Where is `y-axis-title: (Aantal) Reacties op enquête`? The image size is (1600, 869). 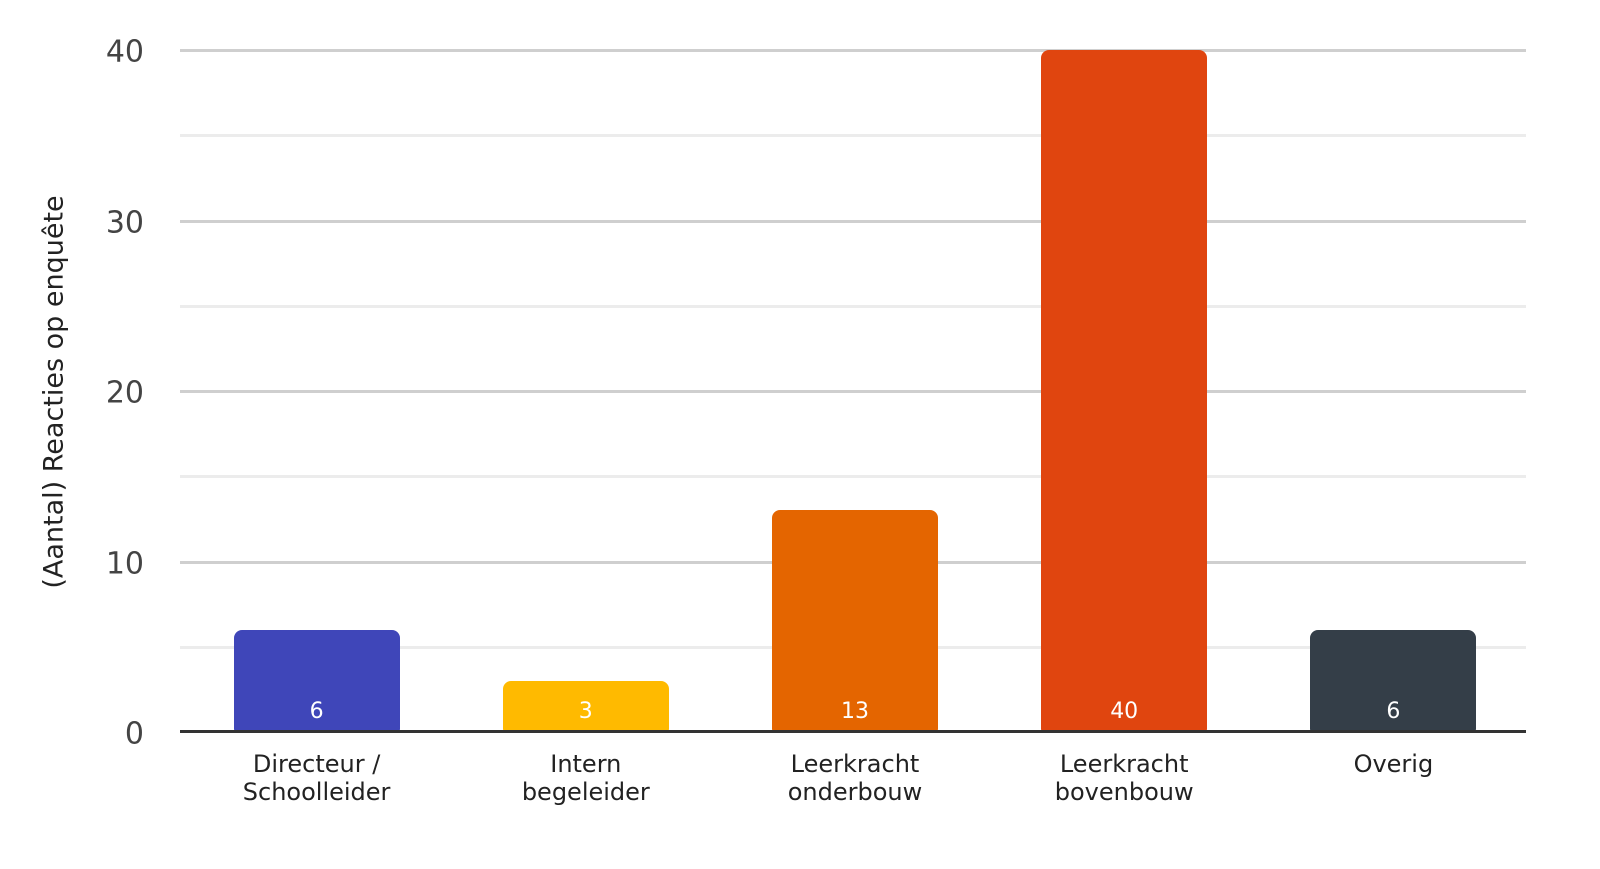 y-axis-title: (Aantal) Reacties op enquête is located at coordinates (54, 392).